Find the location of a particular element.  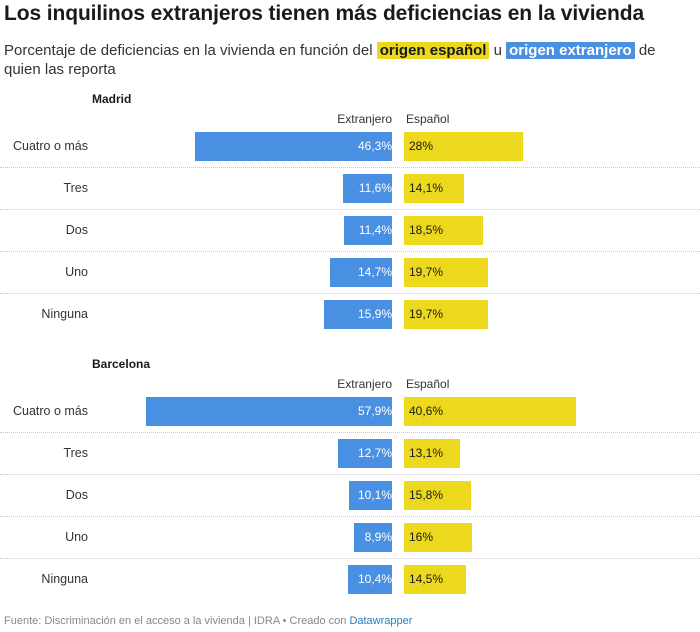

value-label-espanol-dos: 15,8% is located at coordinates (426, 495).